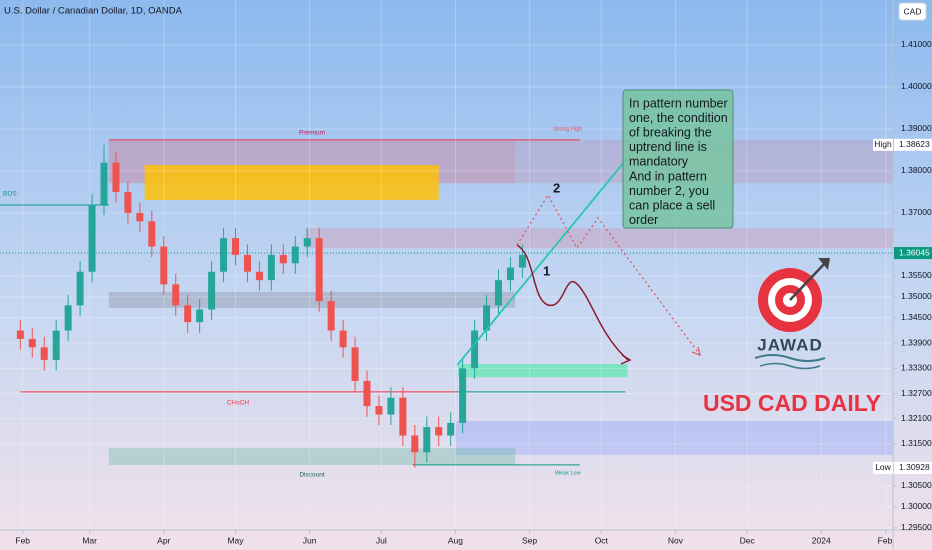 The image size is (932, 550). Describe the element at coordinates (916, 317) in the screenshot. I see `y-tick-label: 1.34500` at that location.